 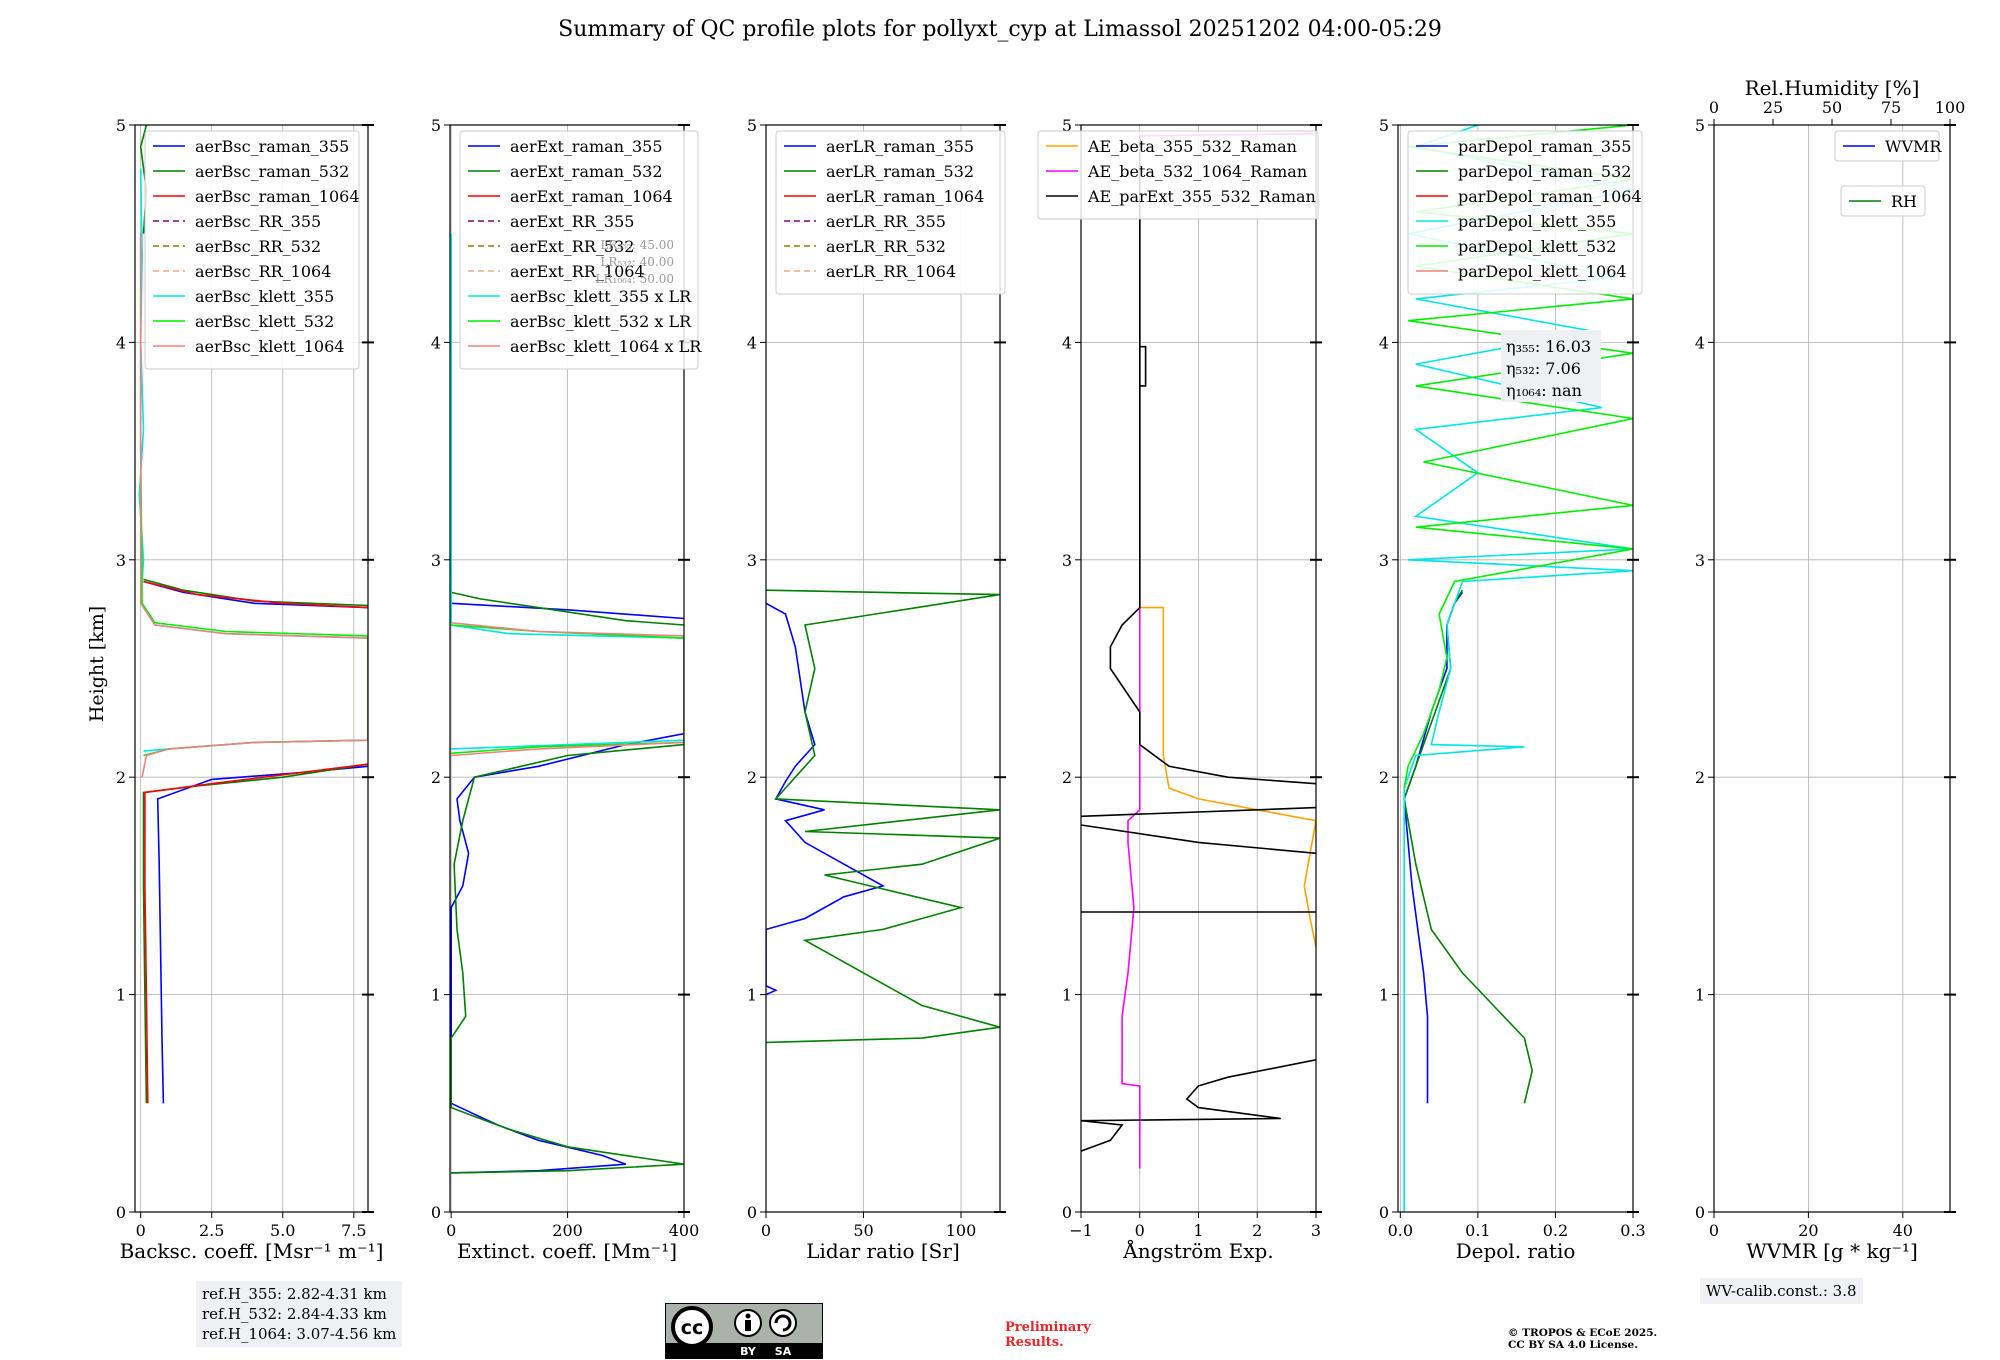 What do you see at coordinates (606, 346) in the screenshot?
I see `legend-label: aerBsc_klett_1064 x LR` at bounding box center [606, 346].